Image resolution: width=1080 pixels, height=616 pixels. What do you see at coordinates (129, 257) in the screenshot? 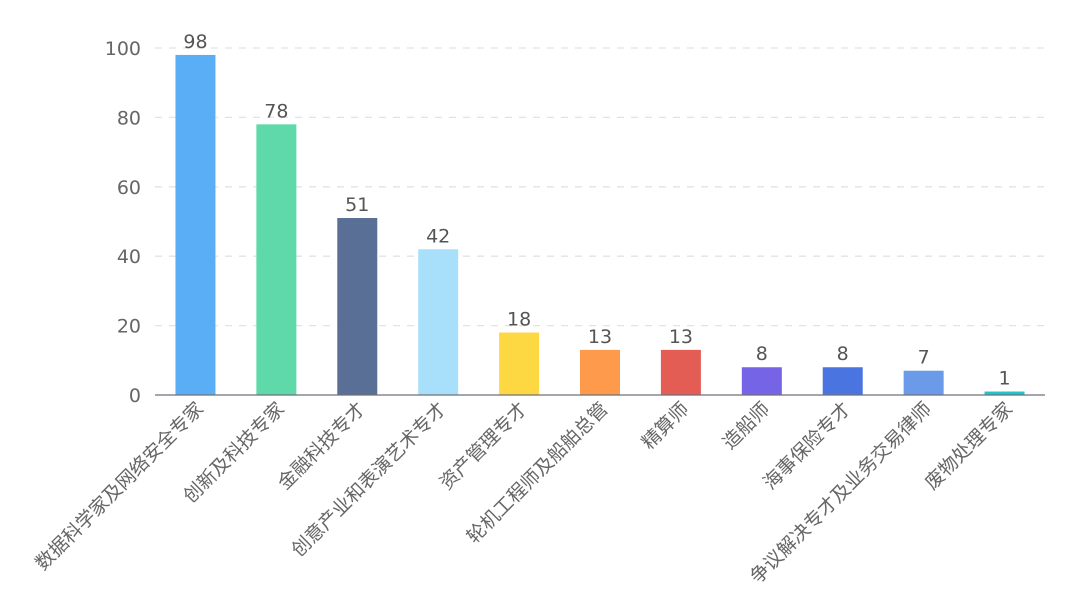
I see `y-tick-label: 40` at bounding box center [129, 257].